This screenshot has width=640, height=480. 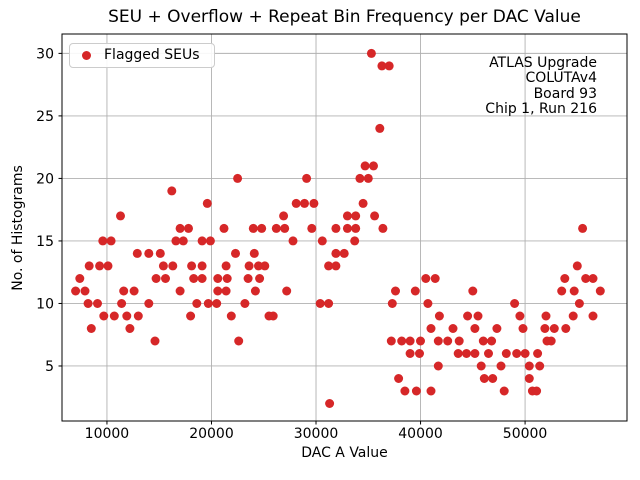 What do you see at coordinates (316, 434) in the screenshot?
I see `x-tick-label: 30000` at bounding box center [316, 434].